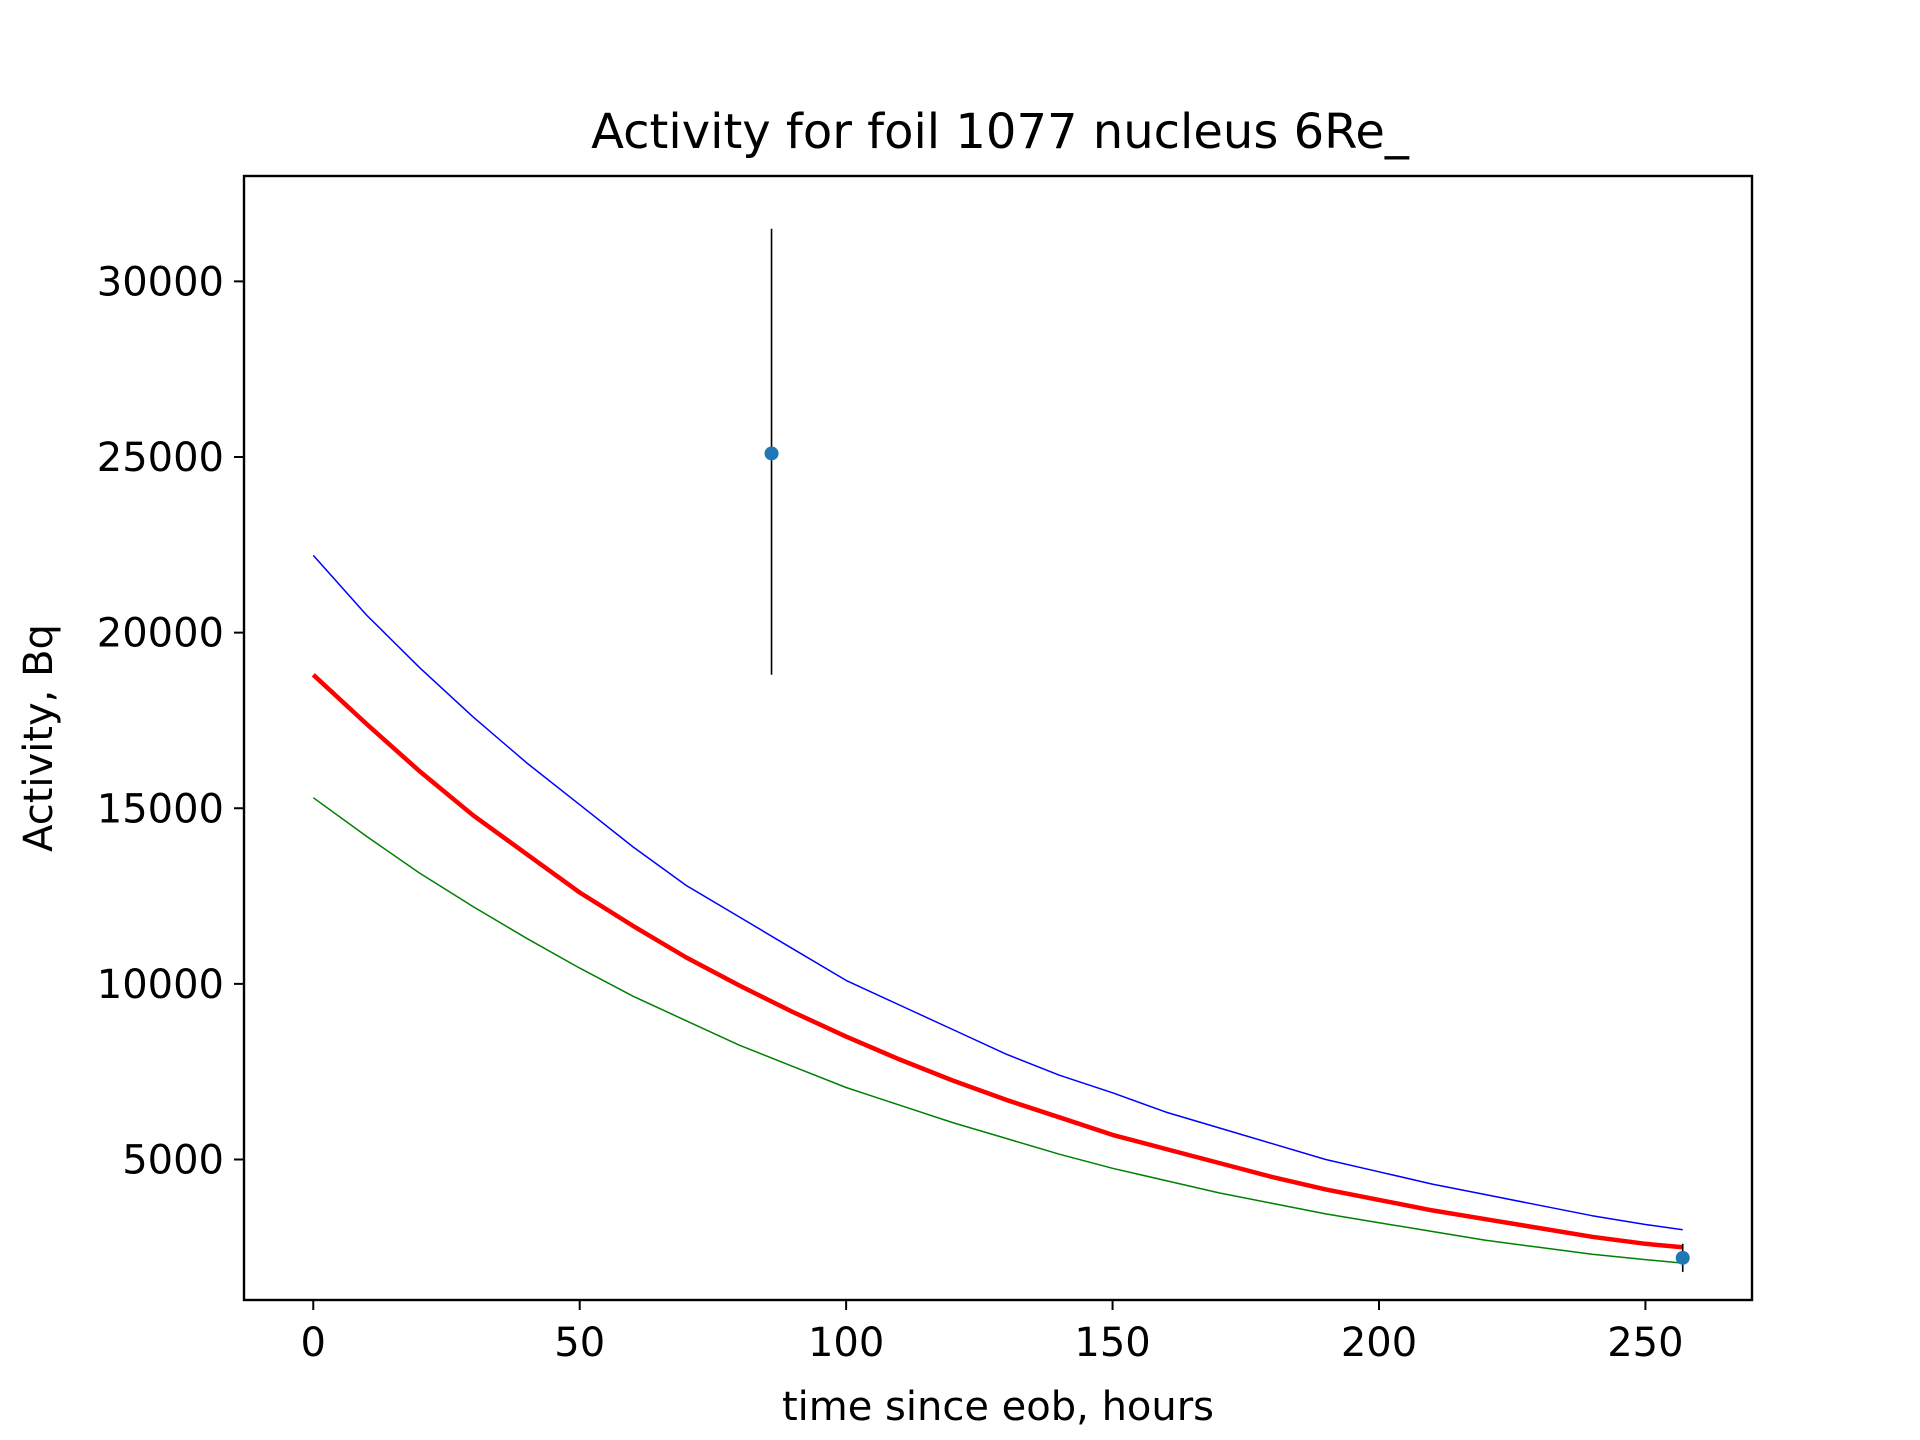 The image size is (1920, 1440). I want to click on y-axis-label: Activity, Bq, so click(39, 738).